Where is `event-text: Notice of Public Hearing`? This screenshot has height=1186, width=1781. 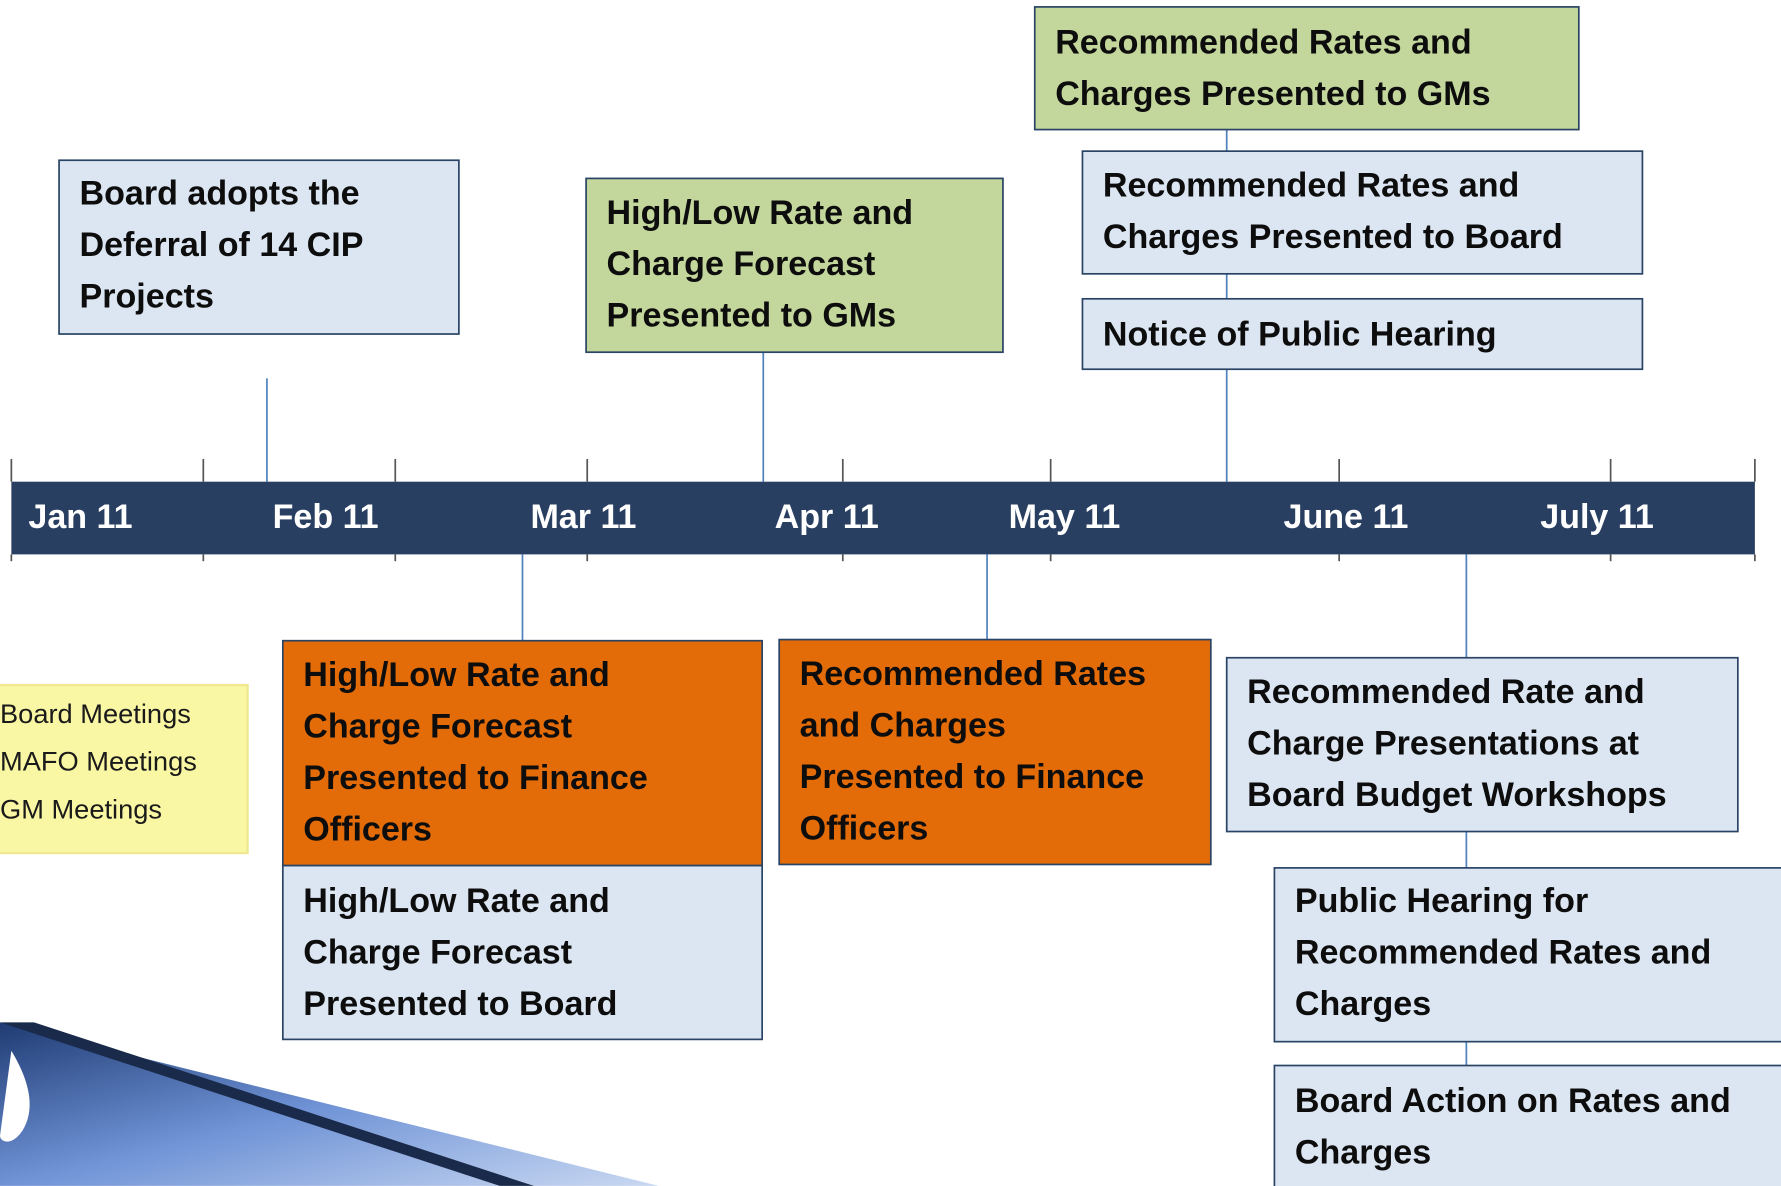
event-text: Notice of Public Hearing is located at coordinates (1300, 334).